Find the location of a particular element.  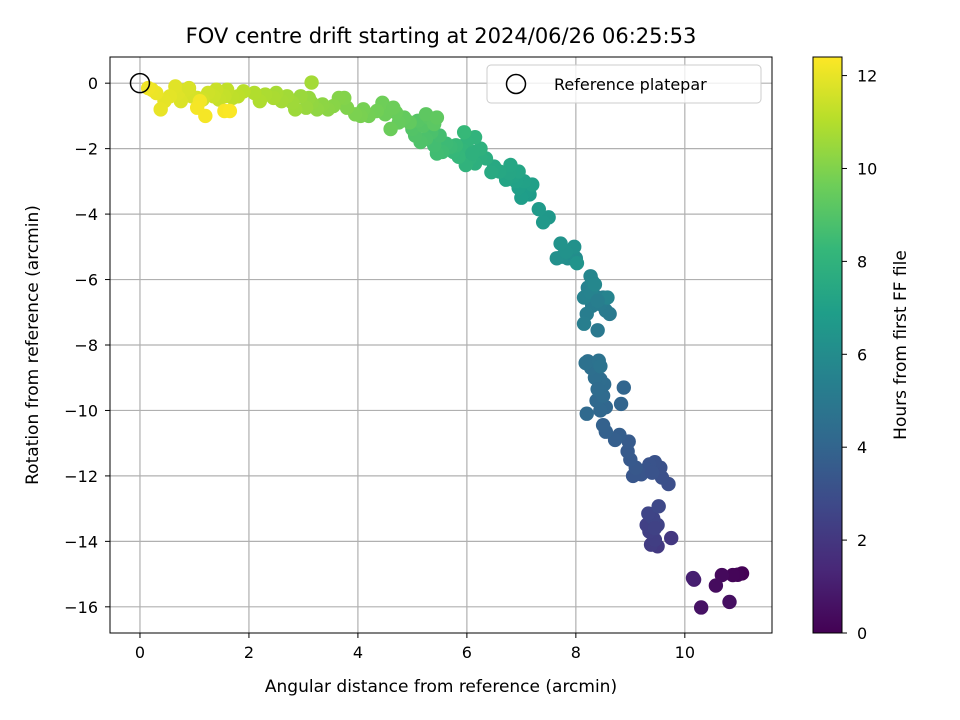

x-tick-label: 10 is located at coordinates (685, 652).